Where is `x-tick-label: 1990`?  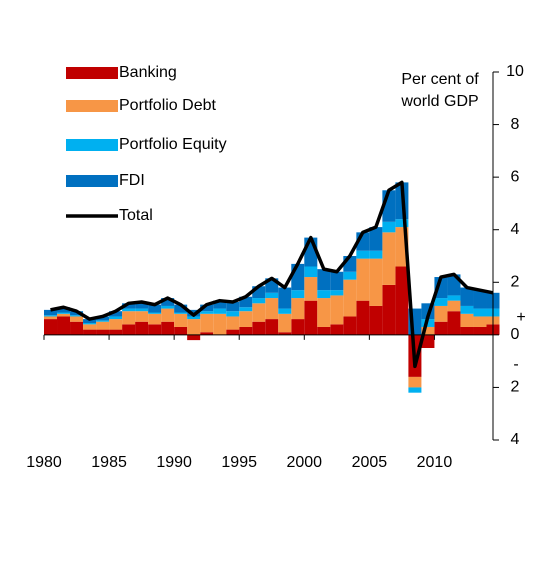
x-tick-label: 1990 is located at coordinates (174, 462).